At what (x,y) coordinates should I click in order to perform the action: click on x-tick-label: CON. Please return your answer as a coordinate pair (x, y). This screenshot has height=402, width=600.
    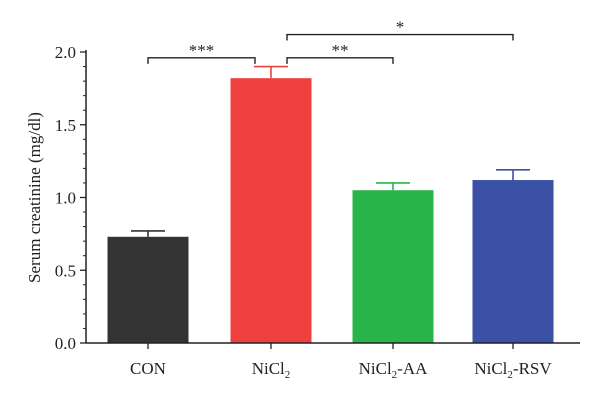
    Looking at the image, I should click on (148, 368).